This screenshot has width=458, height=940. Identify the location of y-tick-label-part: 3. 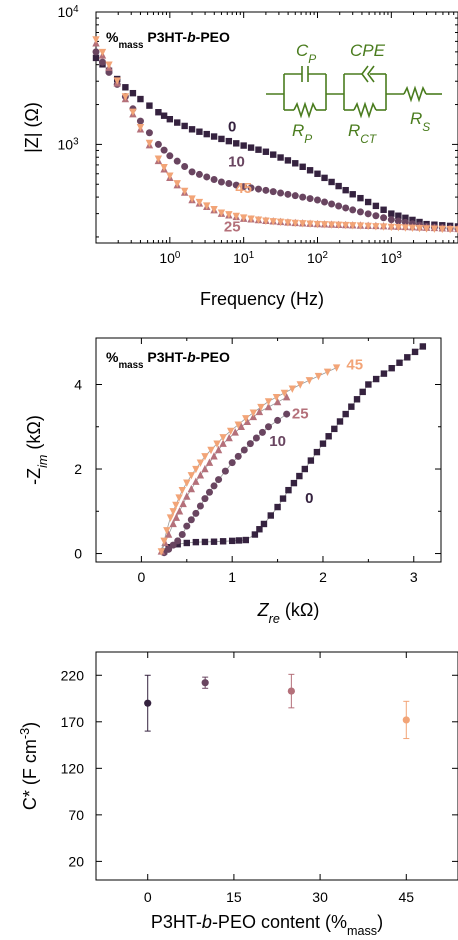
(76, 141).